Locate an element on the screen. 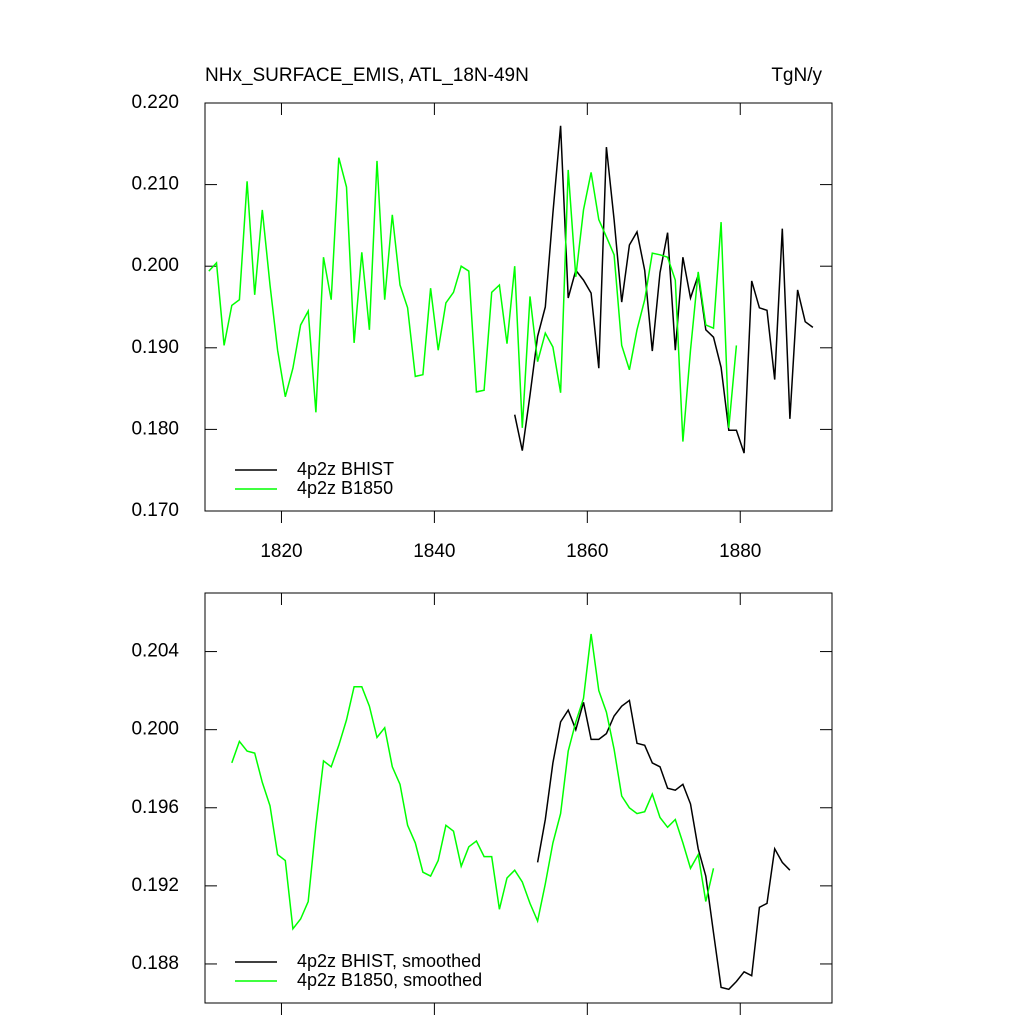  y-tick-label: 0.196 is located at coordinates (155, 807).